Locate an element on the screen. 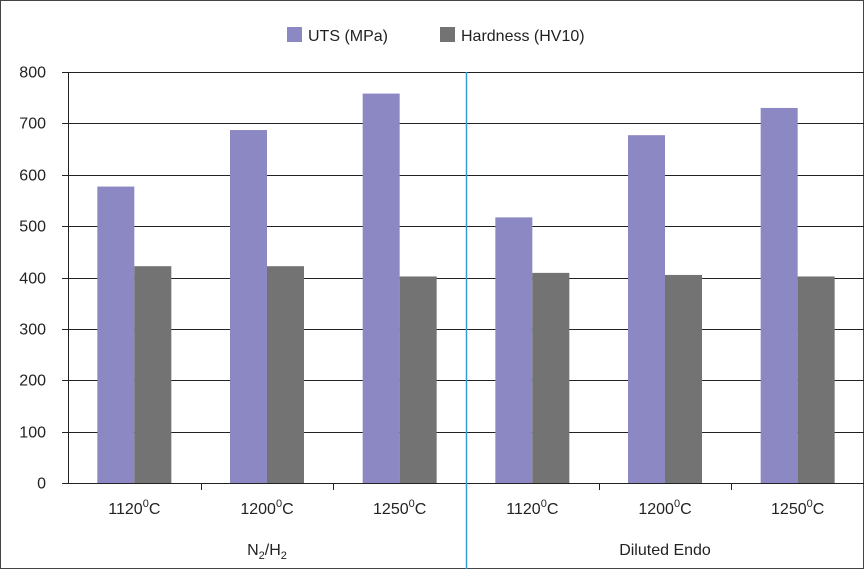 The height and width of the screenshot is (569, 864). y-tick-label: 200 is located at coordinates (32, 381).